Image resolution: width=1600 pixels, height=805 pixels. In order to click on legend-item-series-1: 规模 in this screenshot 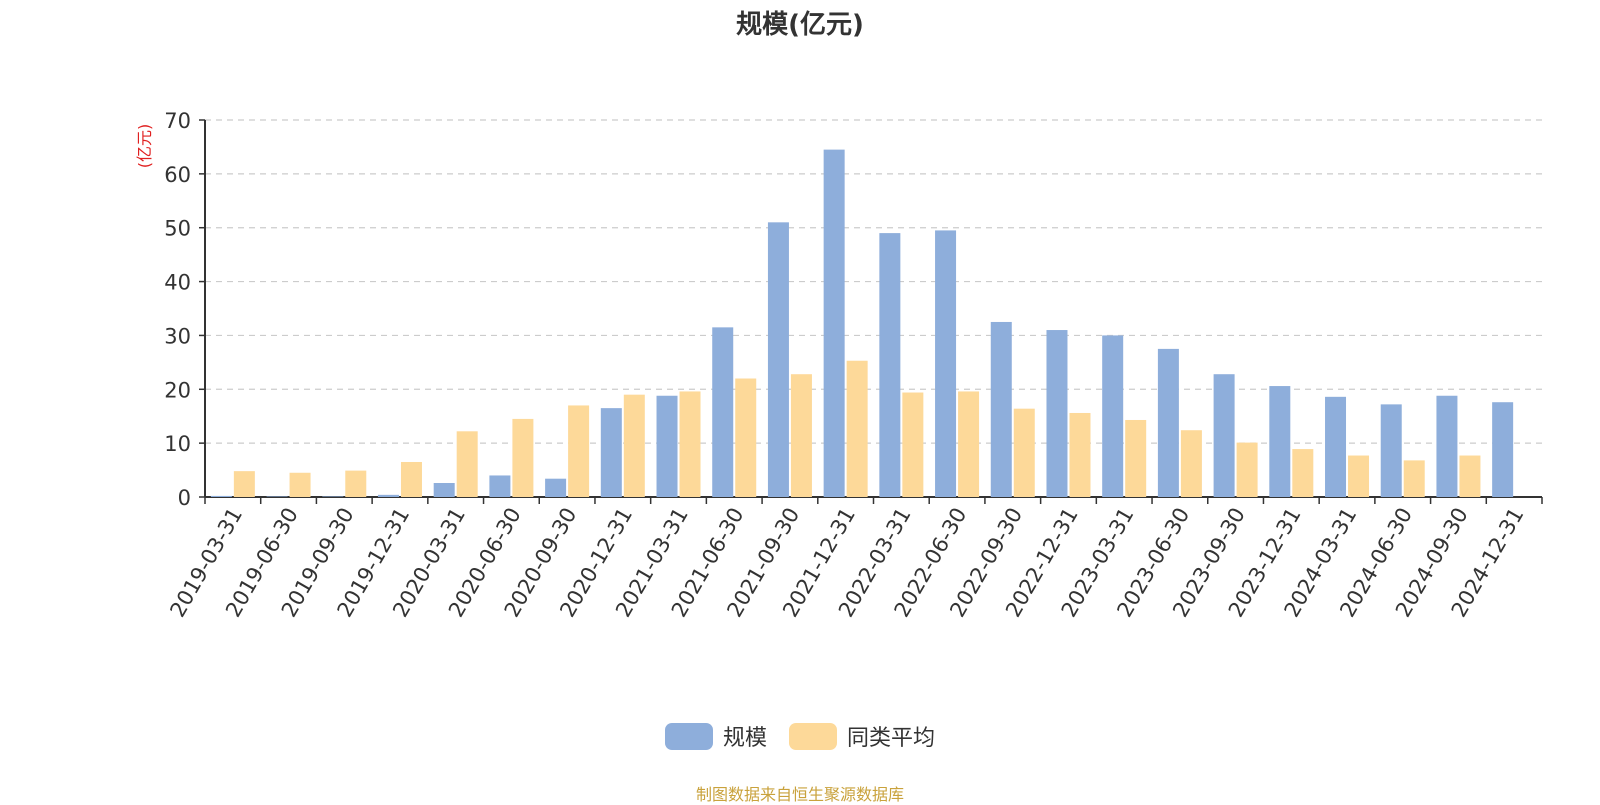, I will do `click(715, 736)`.